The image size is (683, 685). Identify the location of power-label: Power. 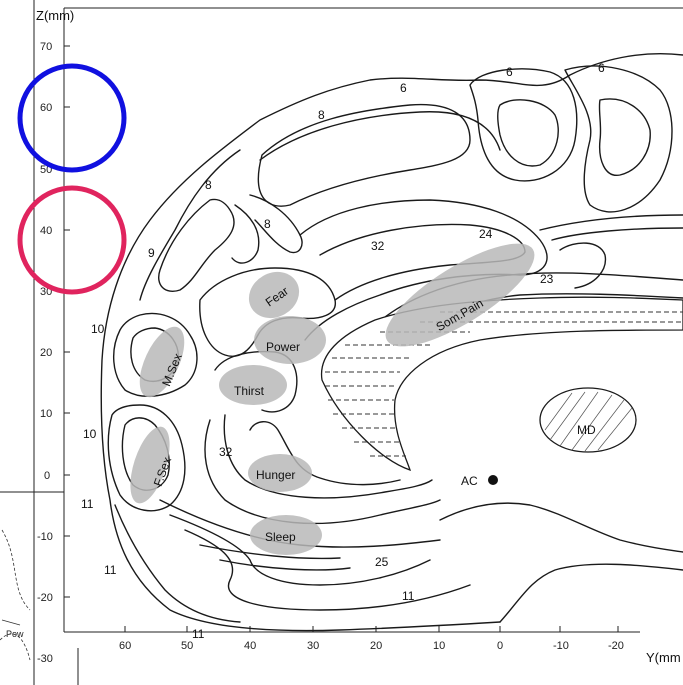
(283, 347).